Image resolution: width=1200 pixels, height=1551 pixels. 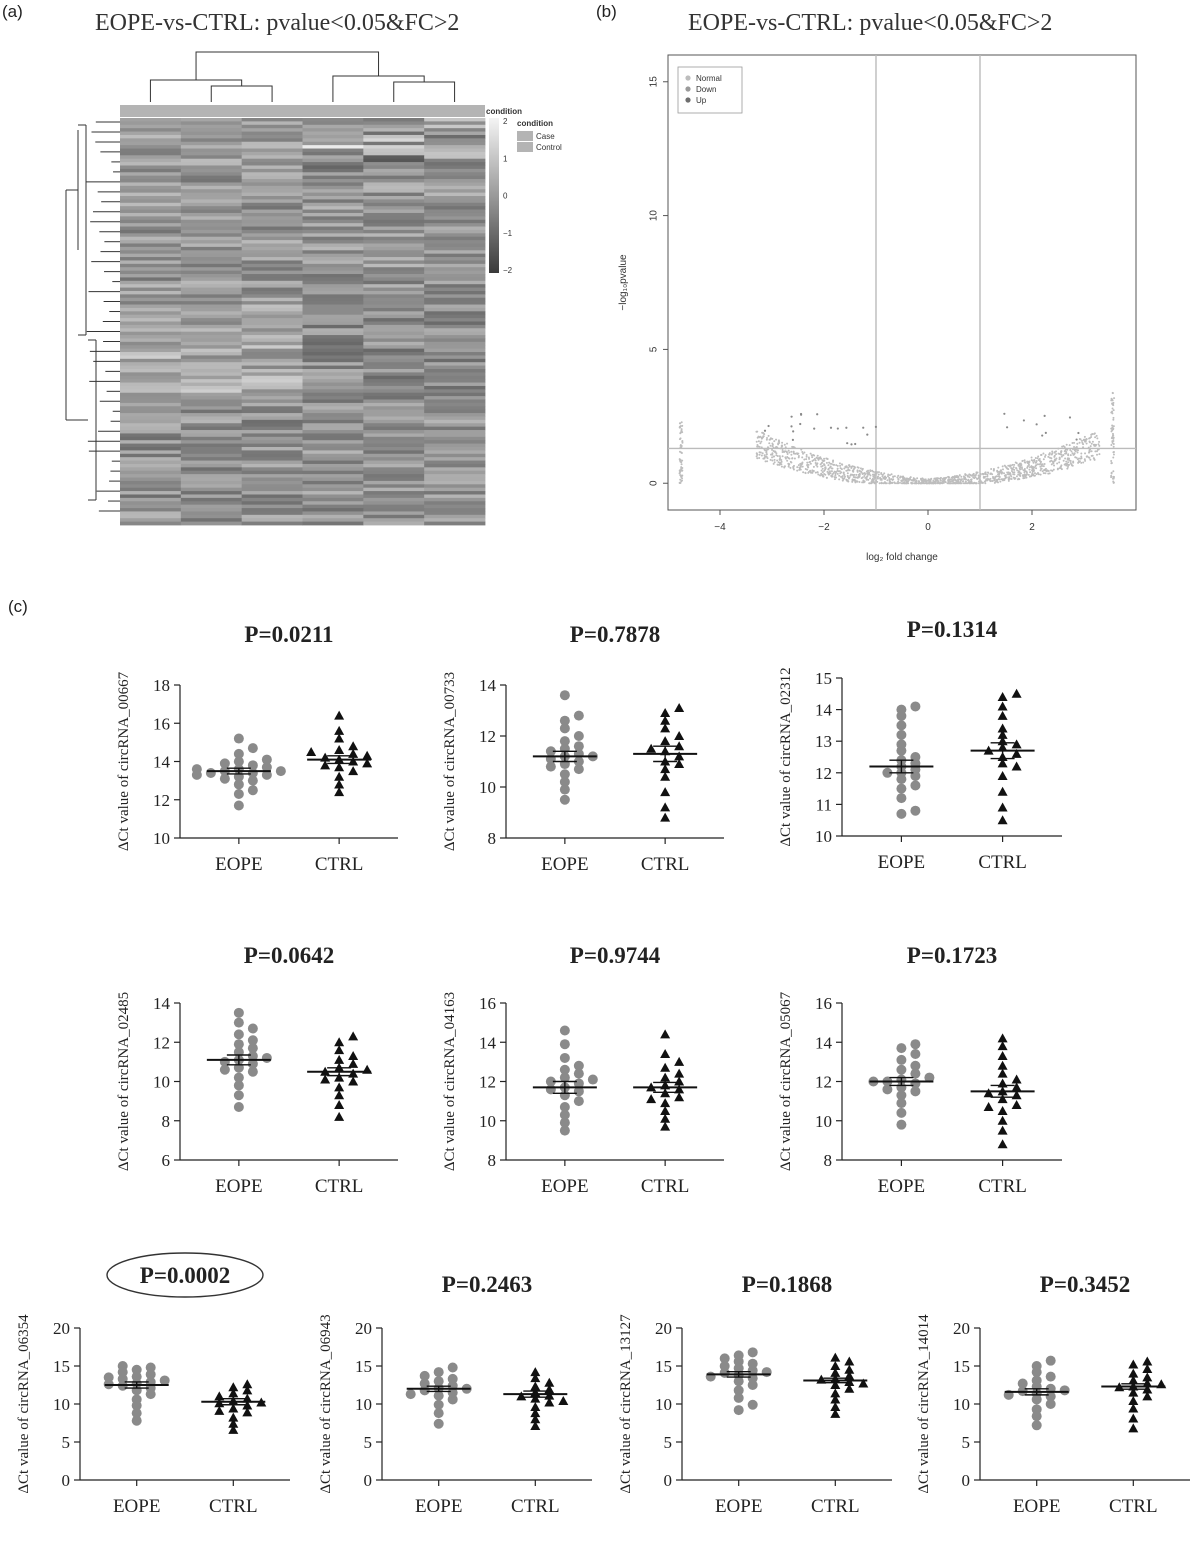 What do you see at coordinates (289, 955) in the screenshot?
I see `p-value-label: P=0.0642` at bounding box center [289, 955].